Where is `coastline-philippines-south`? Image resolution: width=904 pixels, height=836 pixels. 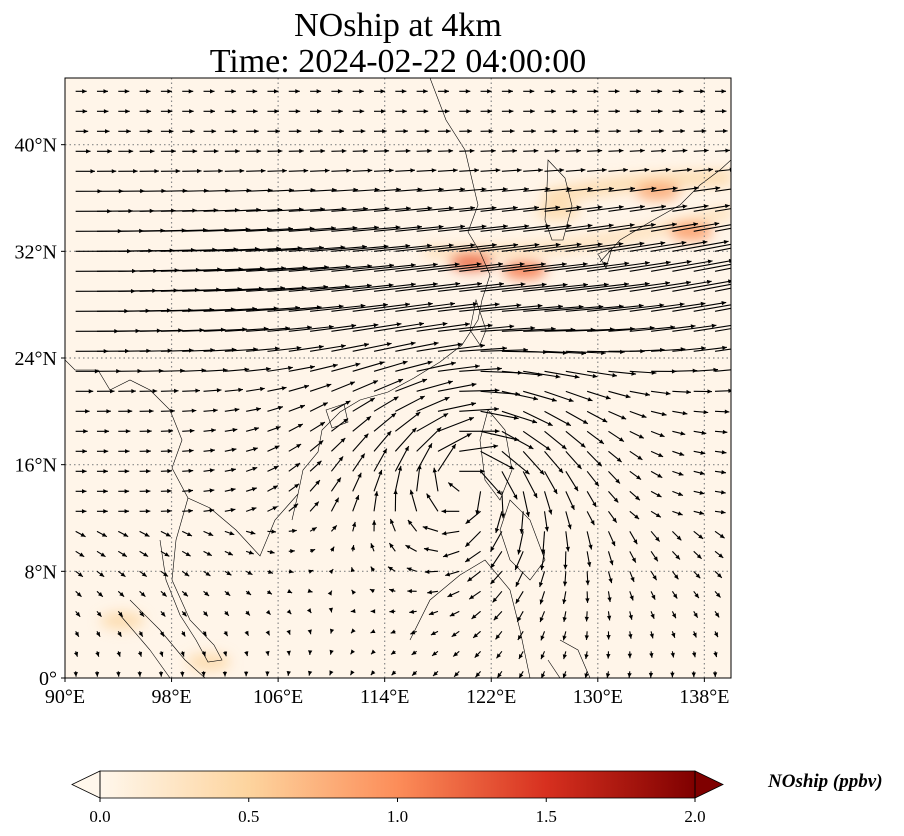
coastline-philippines-south is located at coordinates (522, 540).